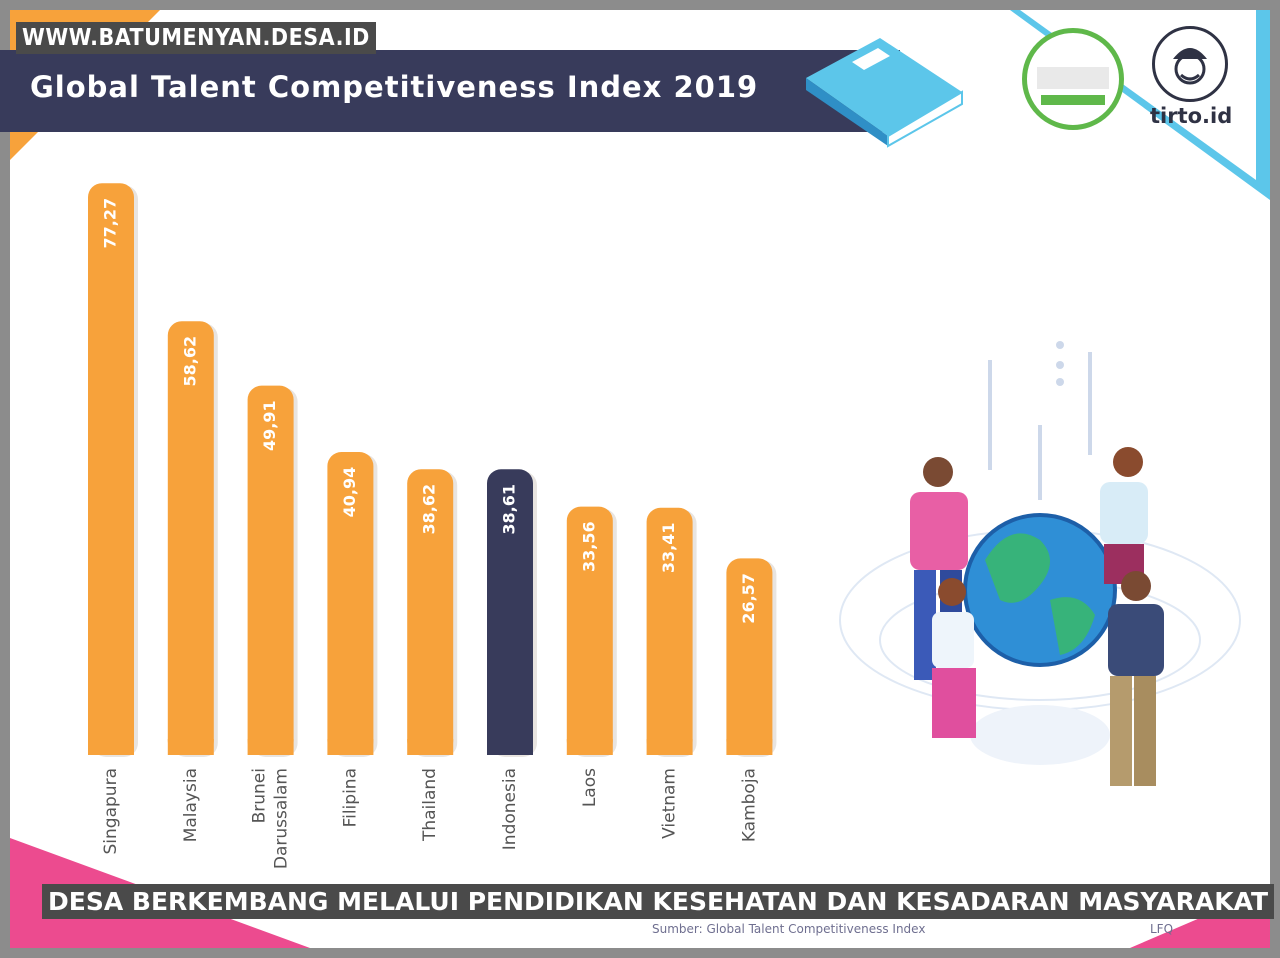  I want to click on category-label: Brunei, so click(260, 795).